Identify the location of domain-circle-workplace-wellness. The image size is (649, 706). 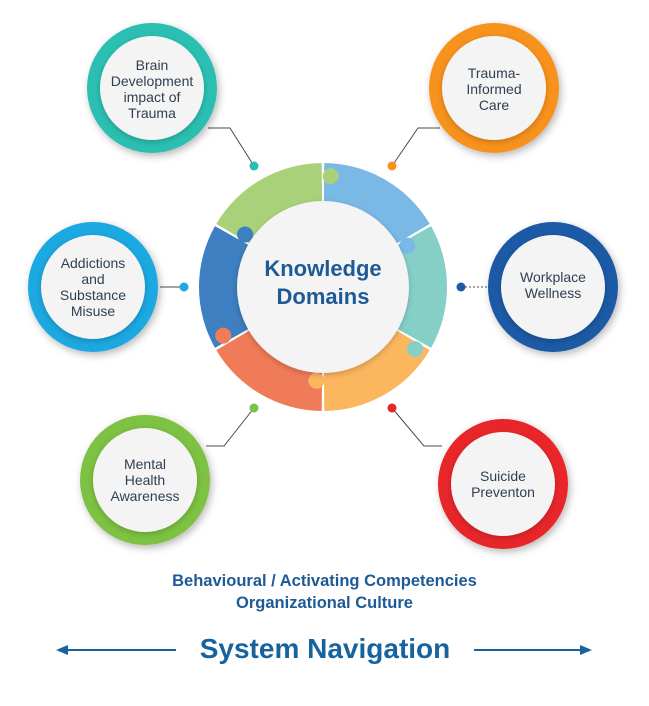
(553, 287).